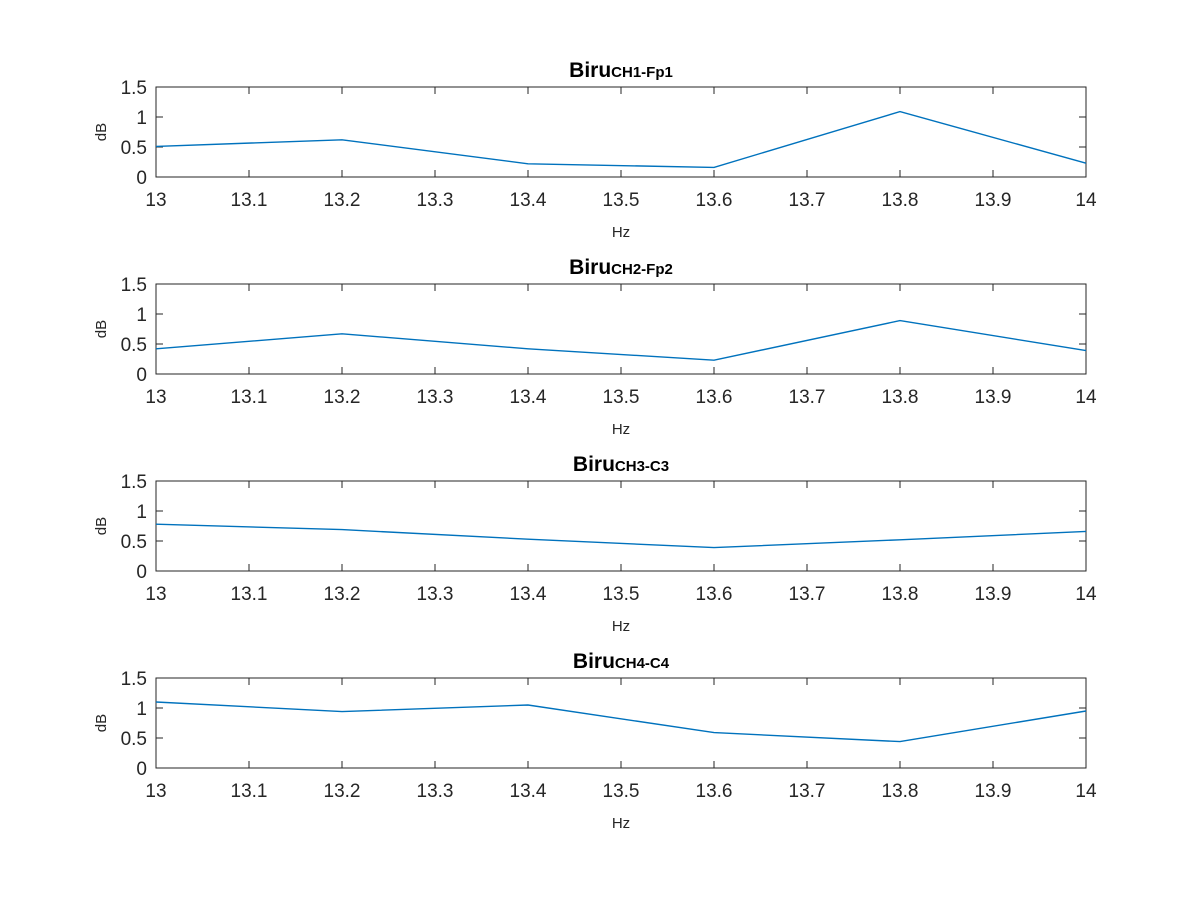 The image size is (1200, 900). I want to click on chart-title: BiruCH4-C4, so click(621, 661).